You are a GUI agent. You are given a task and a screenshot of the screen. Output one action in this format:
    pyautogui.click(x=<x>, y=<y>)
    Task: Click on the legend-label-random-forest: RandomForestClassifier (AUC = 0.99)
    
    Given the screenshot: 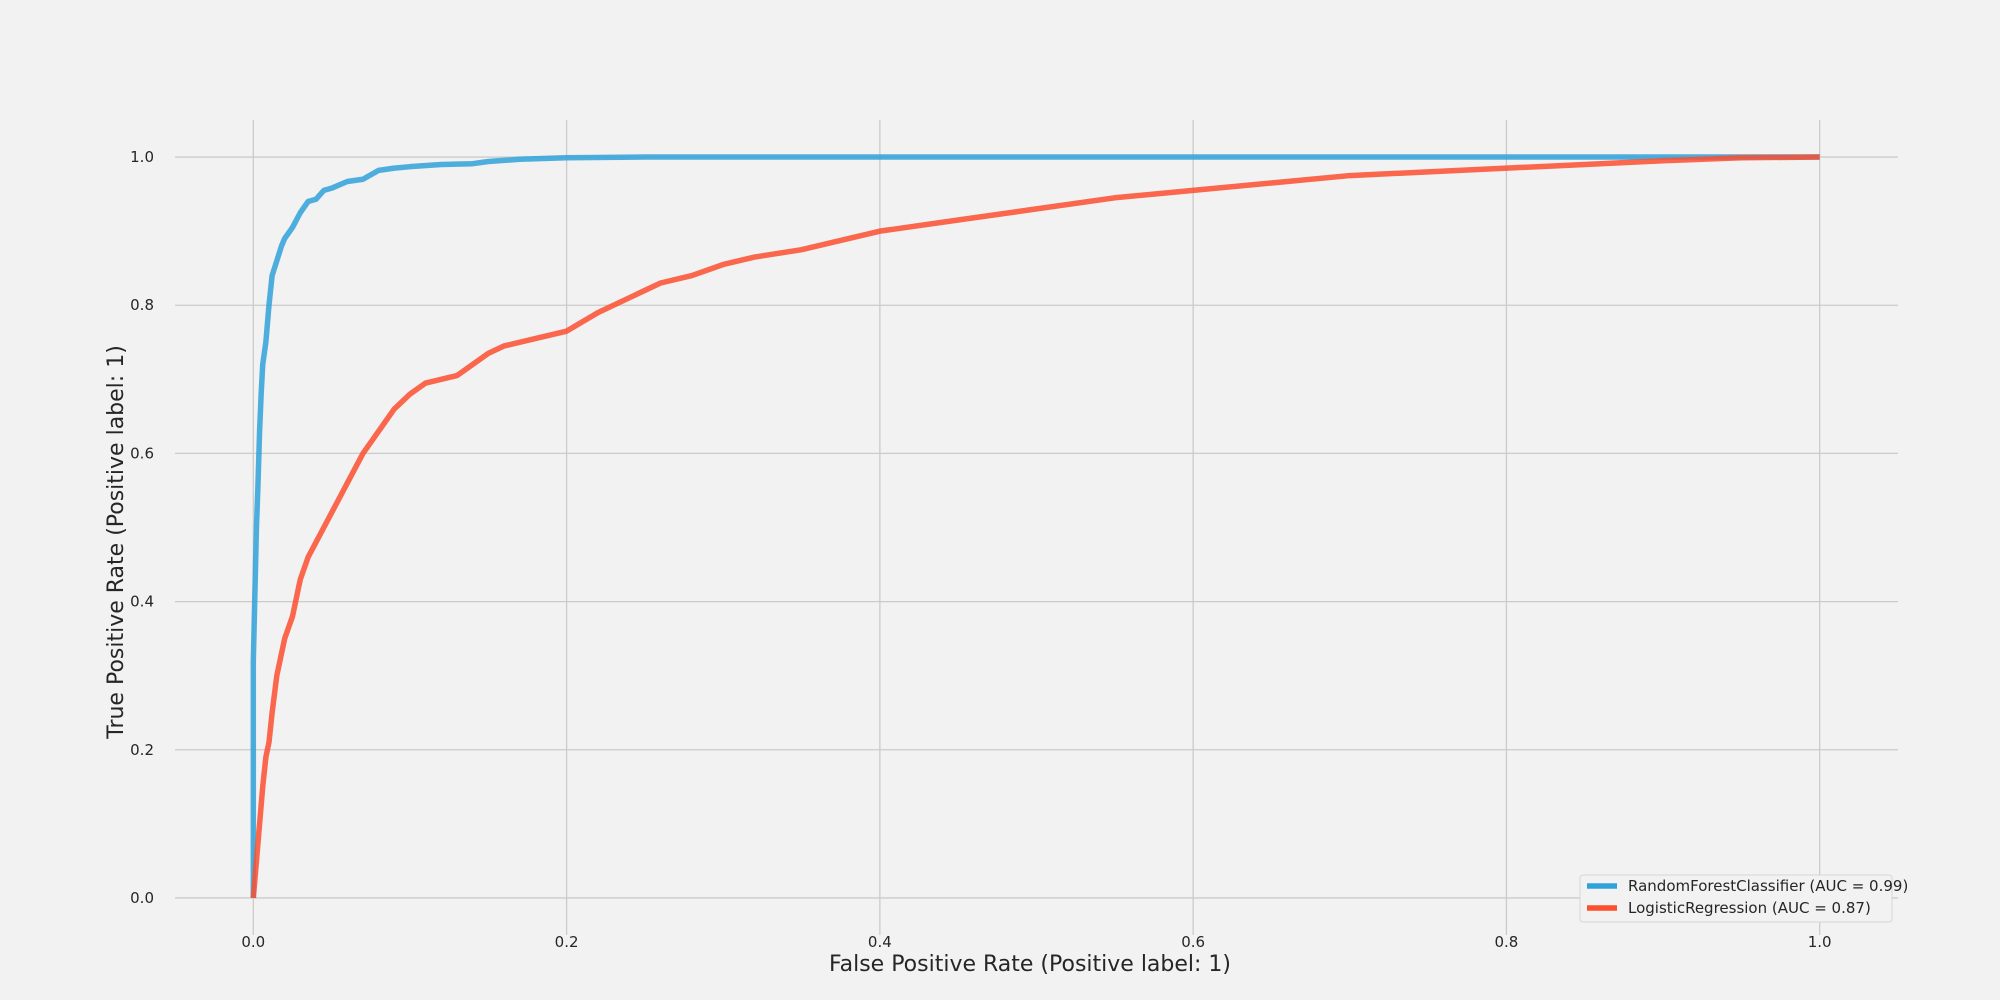 What is the action you would take?
    pyautogui.click(x=1768, y=886)
    